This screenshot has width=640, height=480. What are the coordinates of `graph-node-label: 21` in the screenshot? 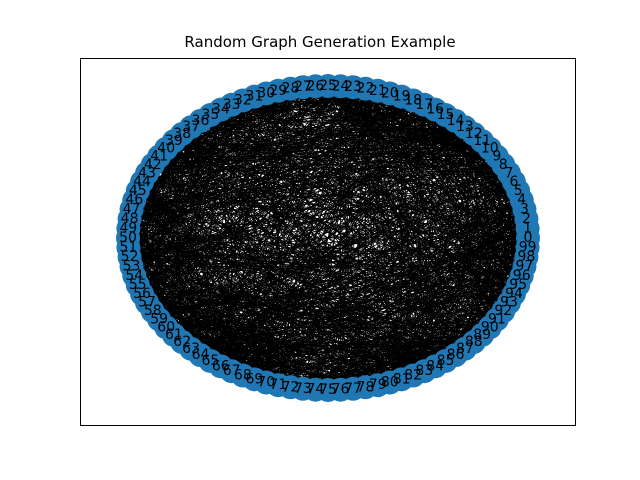 It's located at (378, 91).